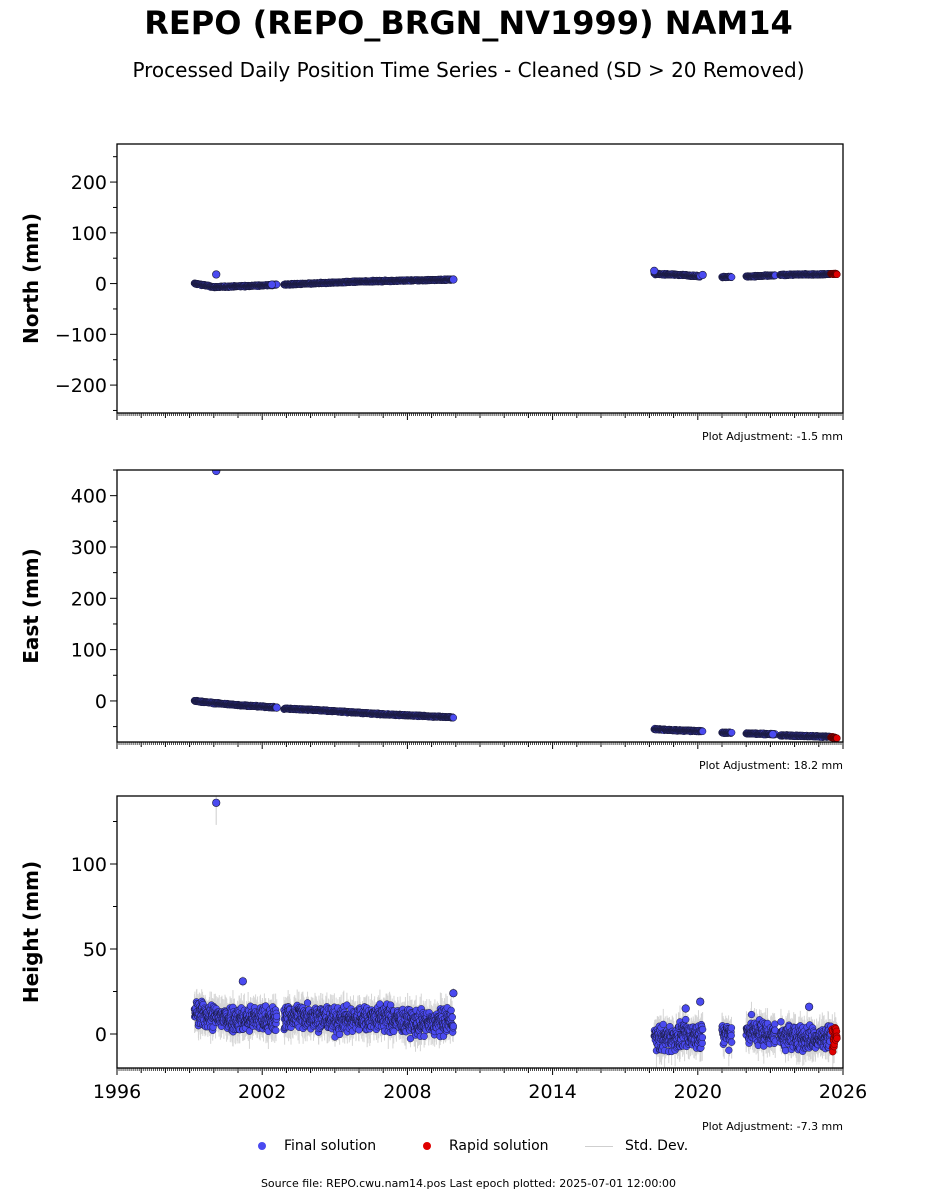  Describe the element at coordinates (31, 278) in the screenshot. I see `y-axis-label: North (mm)` at that location.